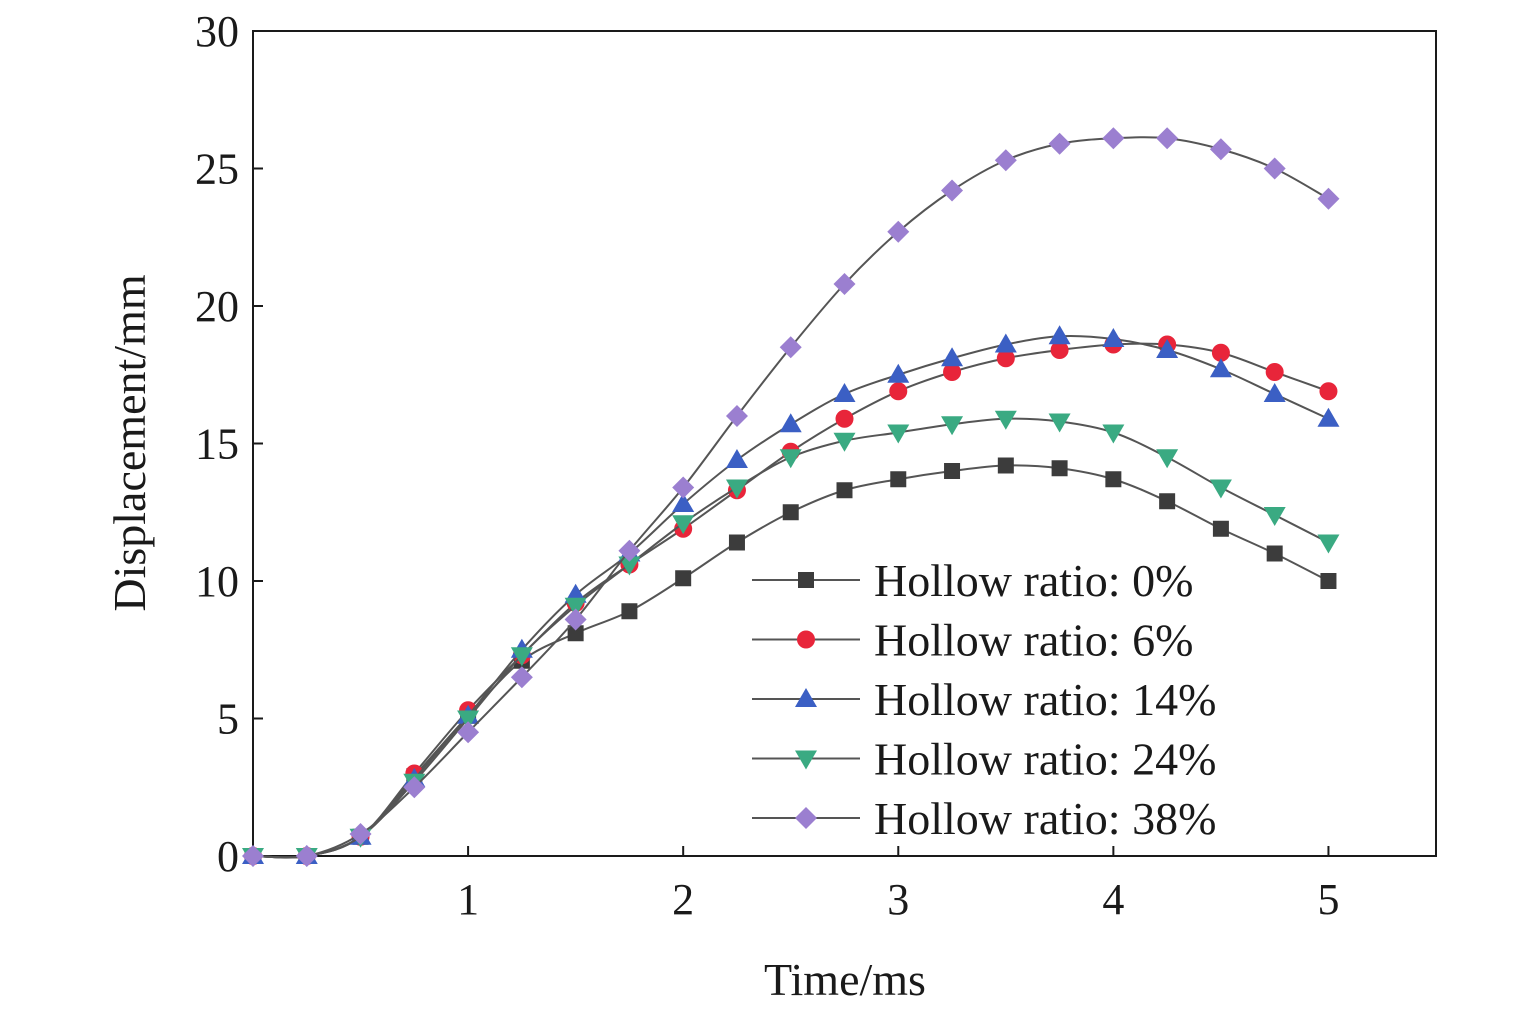 The height and width of the screenshot is (1014, 1535). What do you see at coordinates (1045, 759) in the screenshot?
I see `legend-label: Hollow ratio: 24%` at bounding box center [1045, 759].